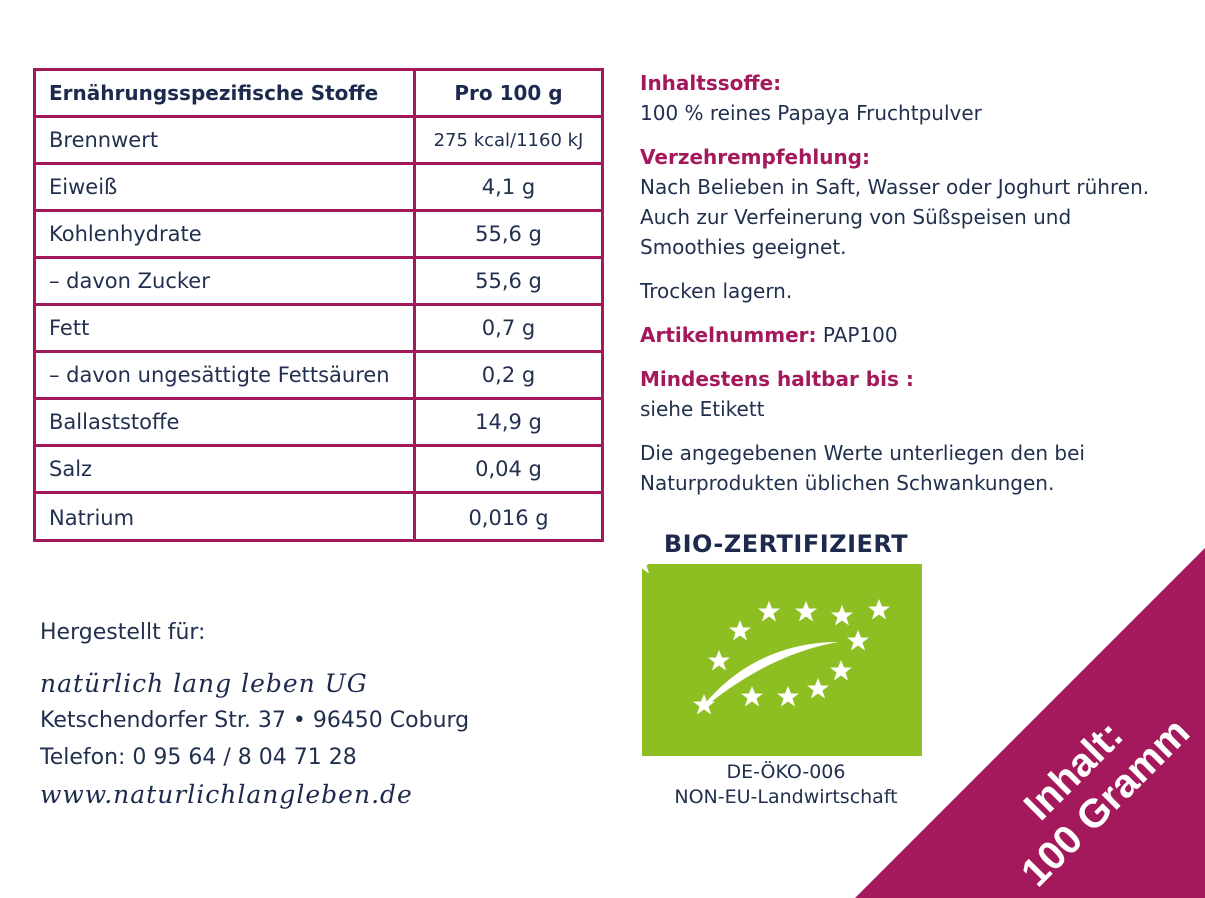 This screenshot has height=898, width=1205. What do you see at coordinates (508, 470) in the screenshot?
I see `table-cell-value: 0,04 g` at bounding box center [508, 470].